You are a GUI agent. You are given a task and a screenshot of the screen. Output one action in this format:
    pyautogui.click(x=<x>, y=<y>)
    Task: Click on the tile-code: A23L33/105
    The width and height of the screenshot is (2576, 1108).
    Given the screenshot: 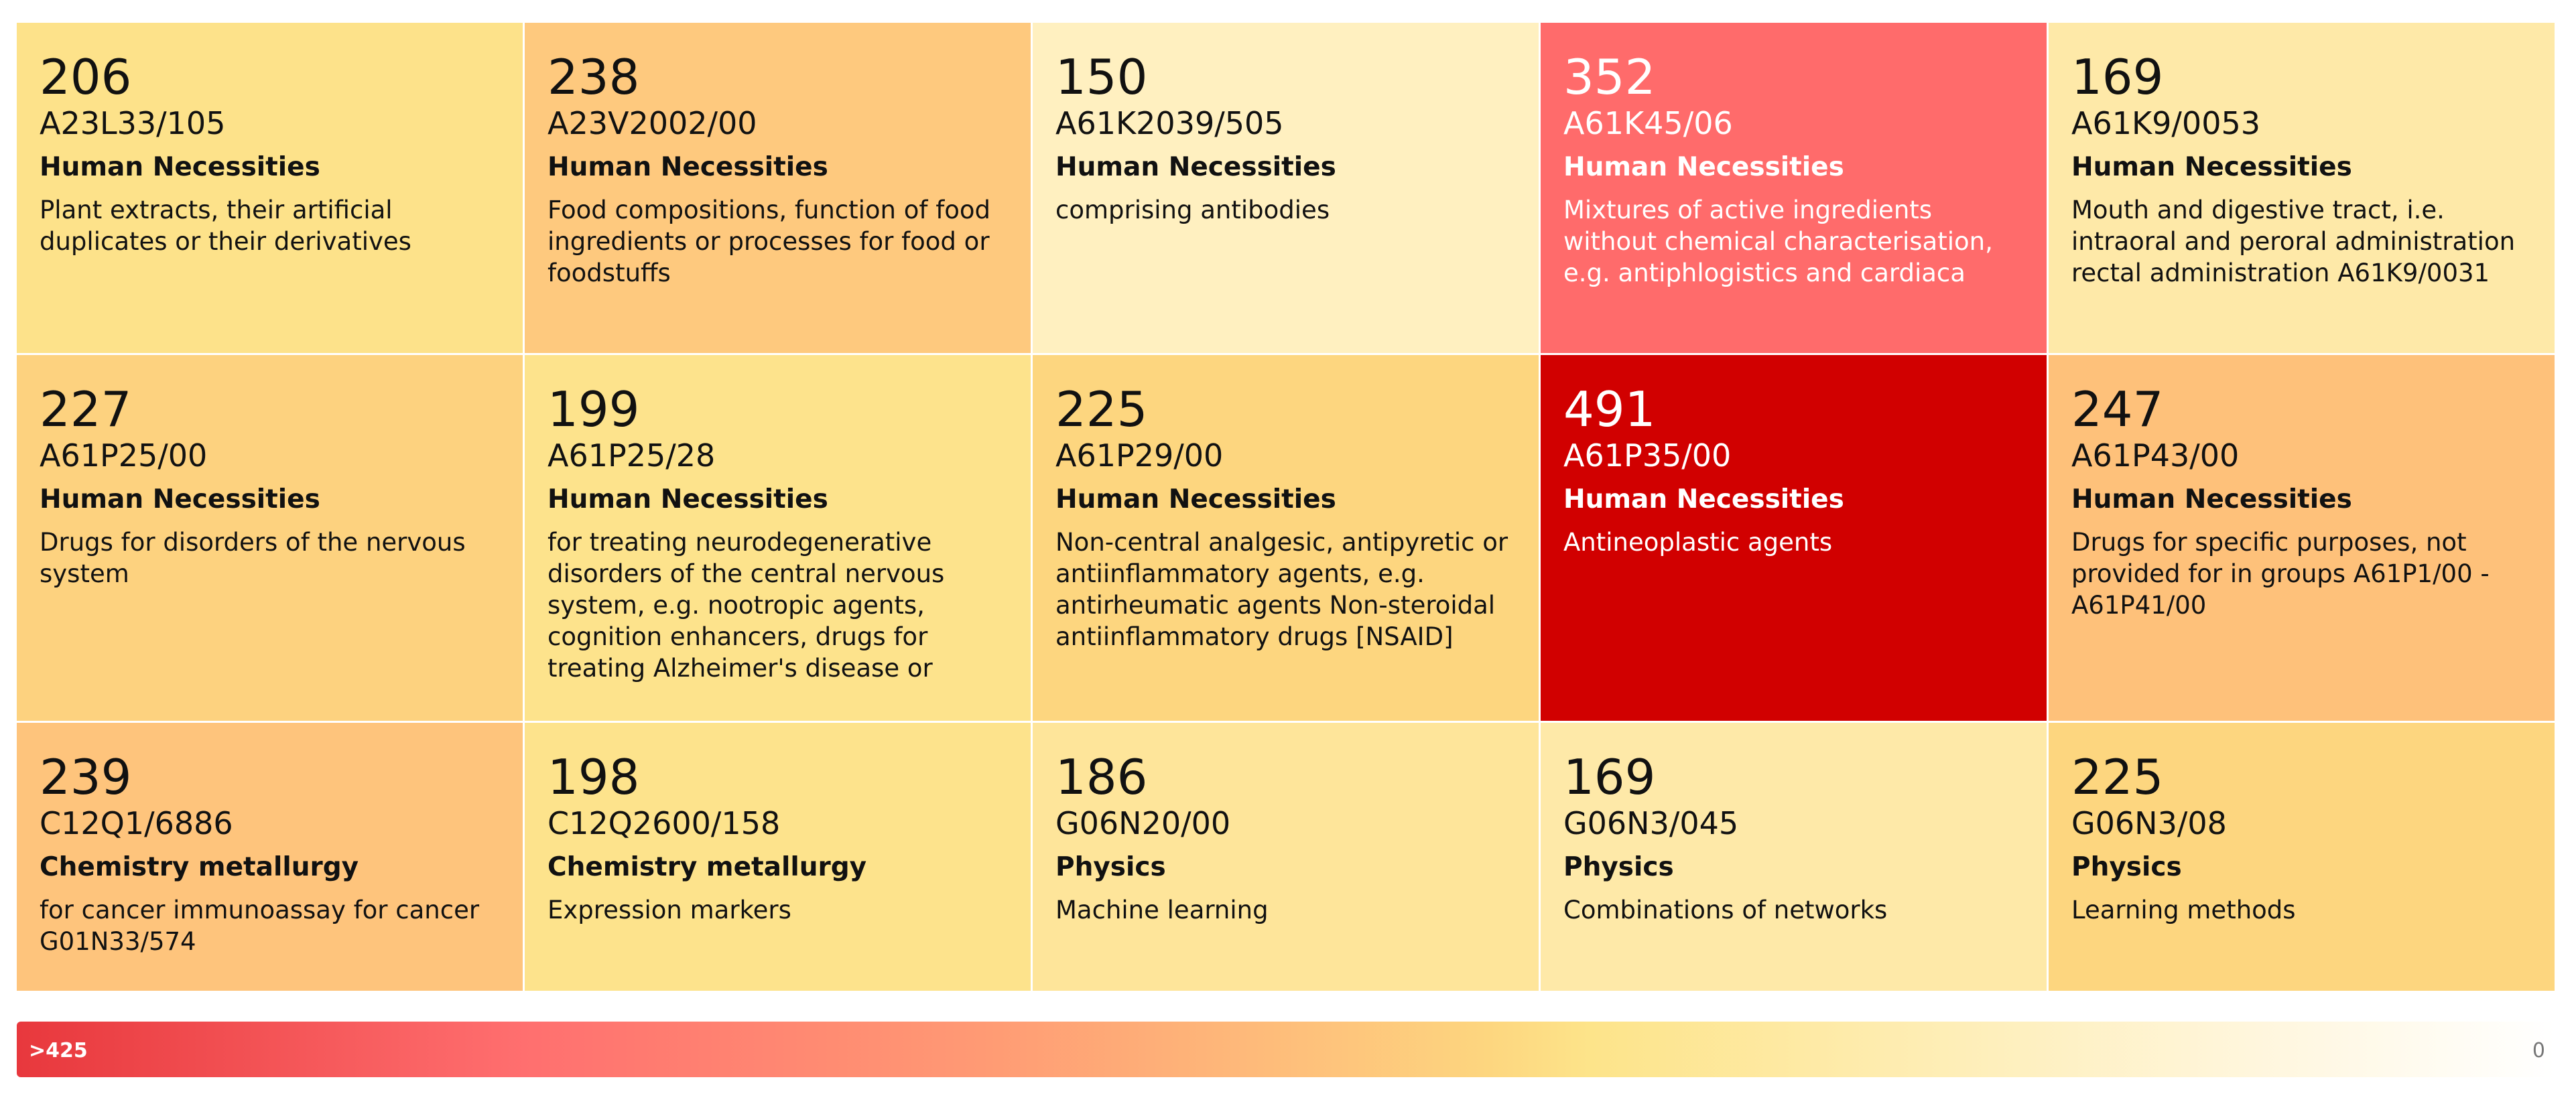 What is the action you would take?
    pyautogui.click(x=133, y=123)
    